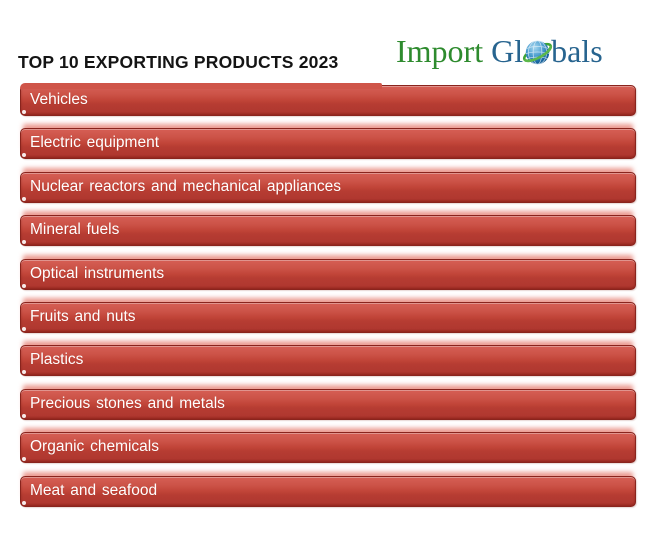  Describe the element at coordinates (328, 231) in the screenshot. I see `list-item-4: Mineral fuels` at that location.